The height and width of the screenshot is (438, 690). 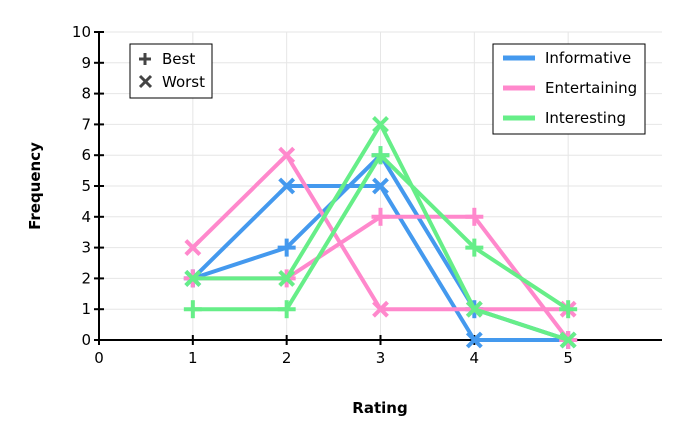 I want to click on y-tick-label: 8, so click(x=86, y=94).